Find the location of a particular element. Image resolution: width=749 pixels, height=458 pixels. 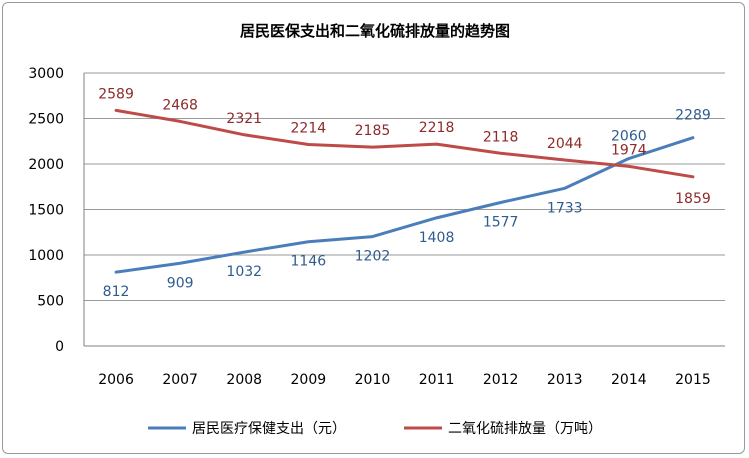

data-label: 2060 is located at coordinates (629, 137).